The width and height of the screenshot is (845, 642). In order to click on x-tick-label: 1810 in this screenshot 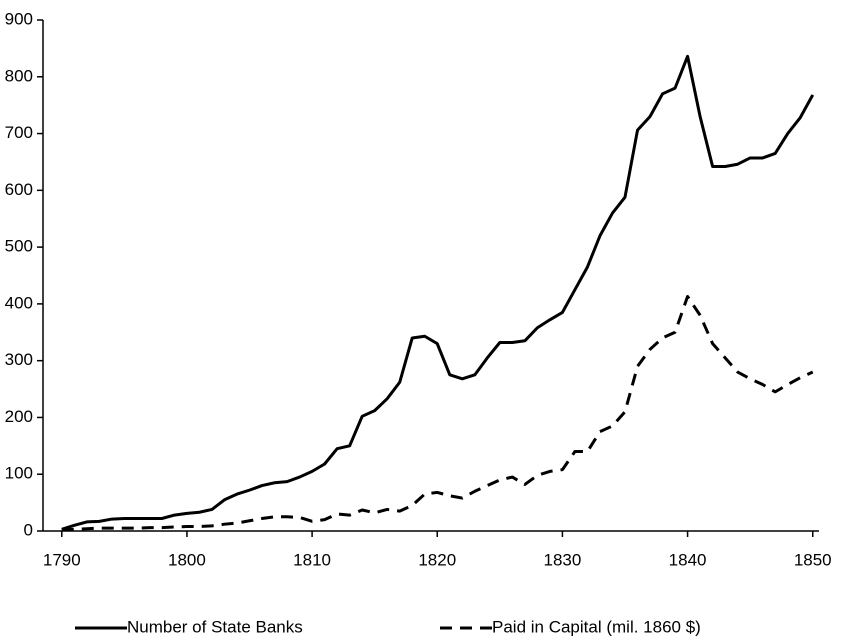, I will do `click(312, 559)`.